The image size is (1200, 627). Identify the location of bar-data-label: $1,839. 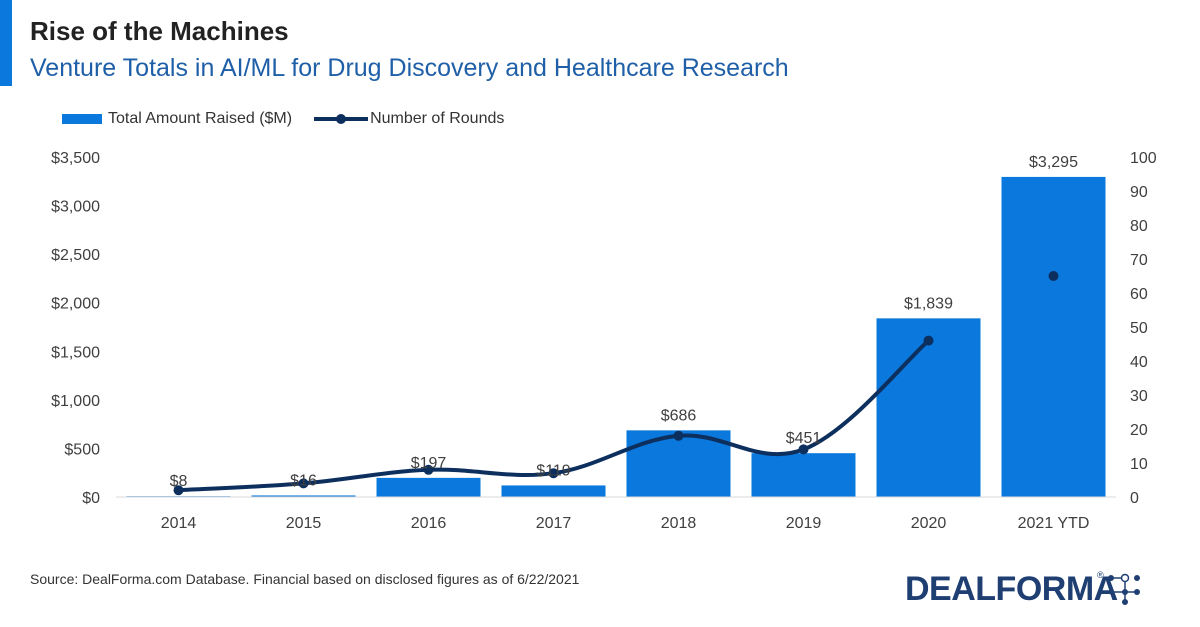
(928, 303).